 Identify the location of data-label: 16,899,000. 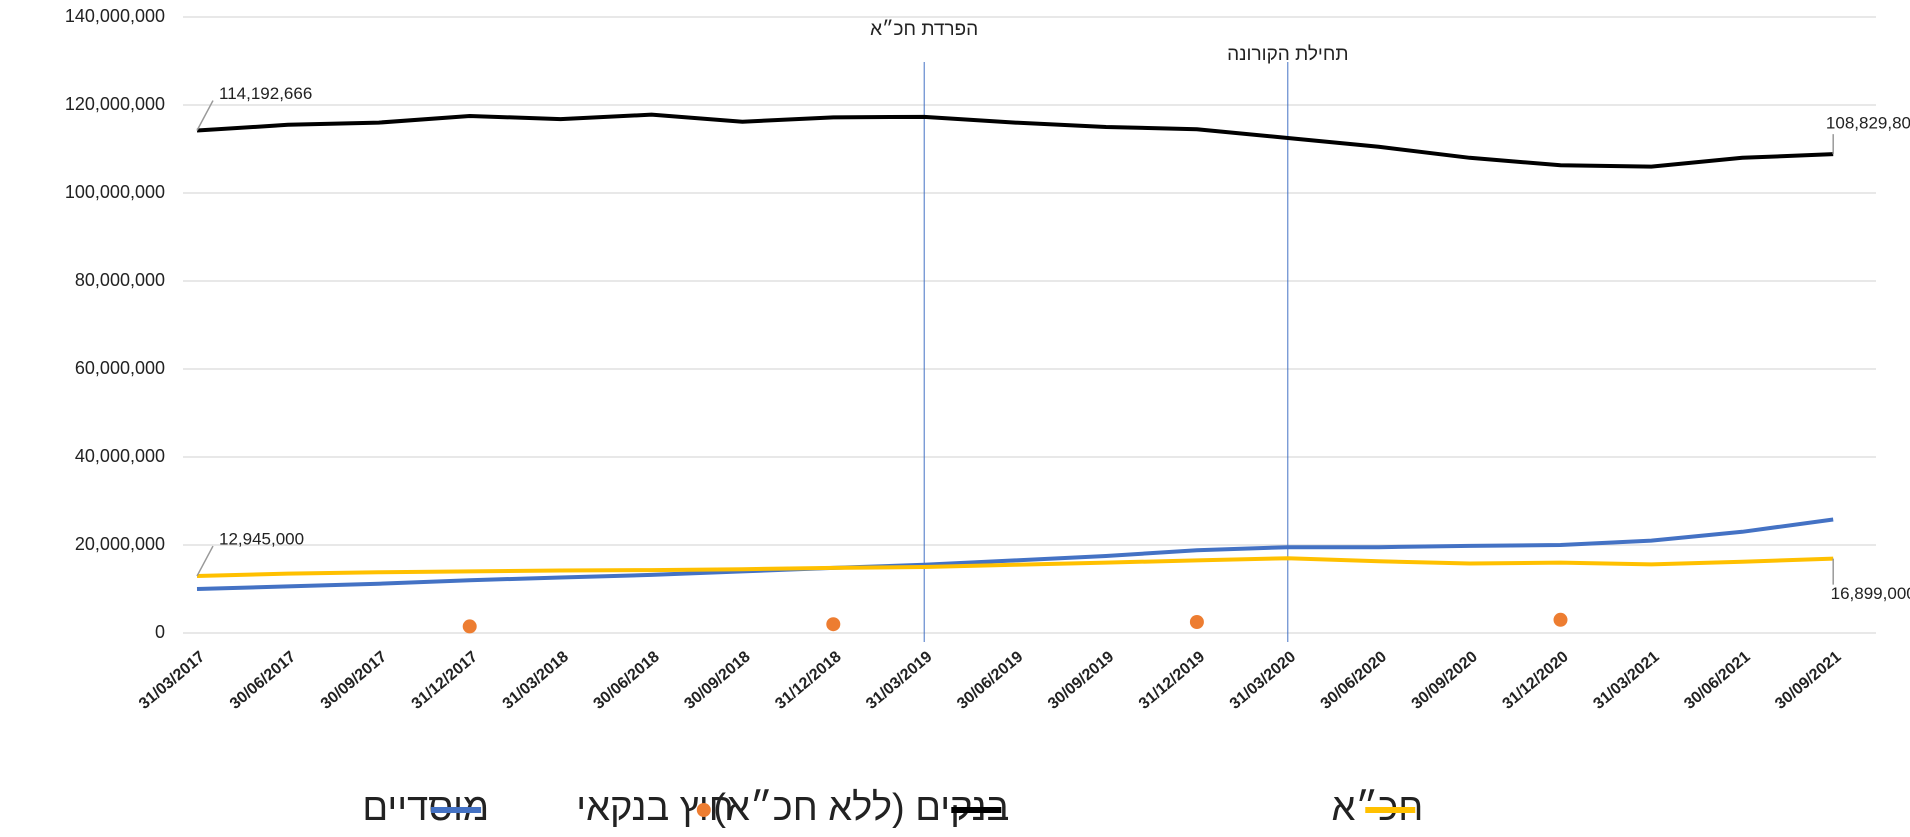
(1870, 593).